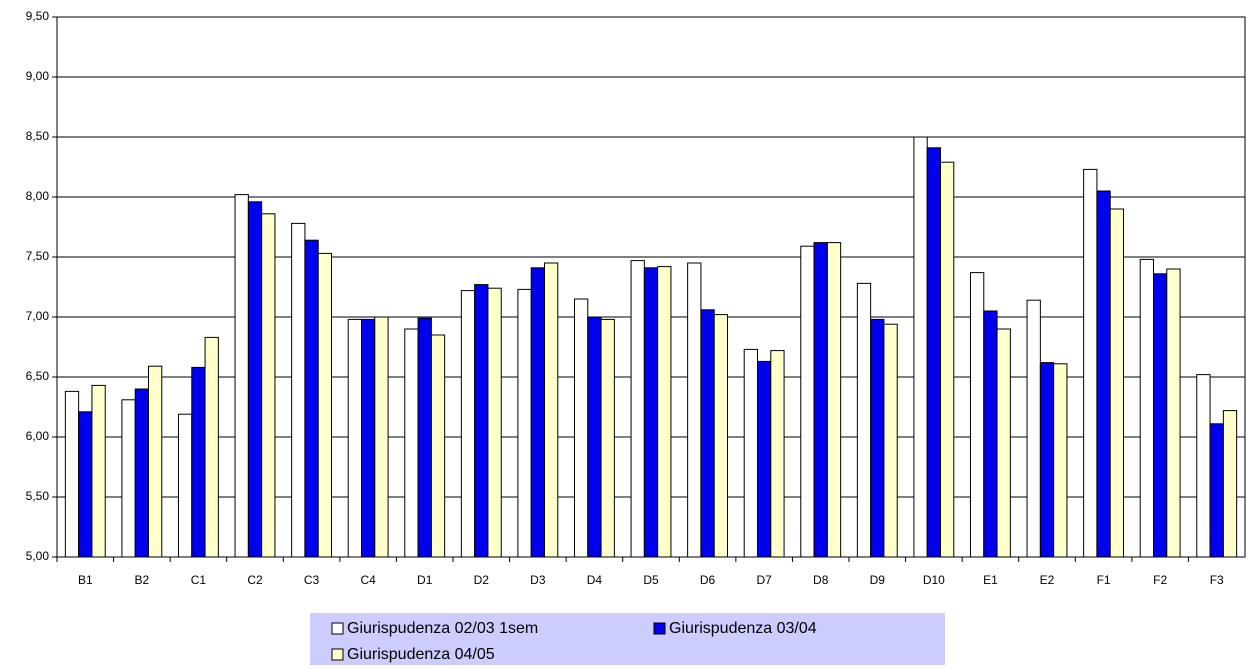 This screenshot has height=668, width=1249. What do you see at coordinates (38, 136) in the screenshot?
I see `y-tick-label: 8,50` at bounding box center [38, 136].